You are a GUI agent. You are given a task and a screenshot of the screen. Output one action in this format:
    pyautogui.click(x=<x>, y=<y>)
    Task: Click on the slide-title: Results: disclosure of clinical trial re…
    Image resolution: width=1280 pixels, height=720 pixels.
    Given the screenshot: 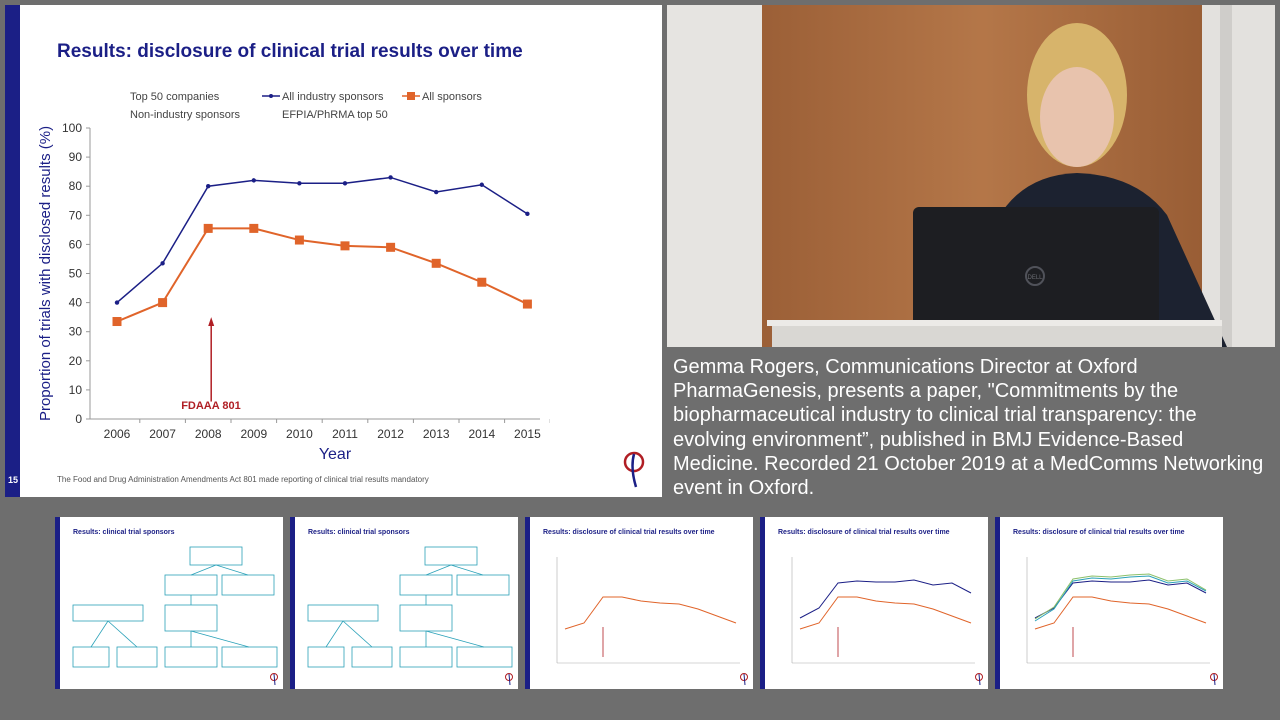 What is the action you would take?
    pyautogui.click(x=290, y=51)
    